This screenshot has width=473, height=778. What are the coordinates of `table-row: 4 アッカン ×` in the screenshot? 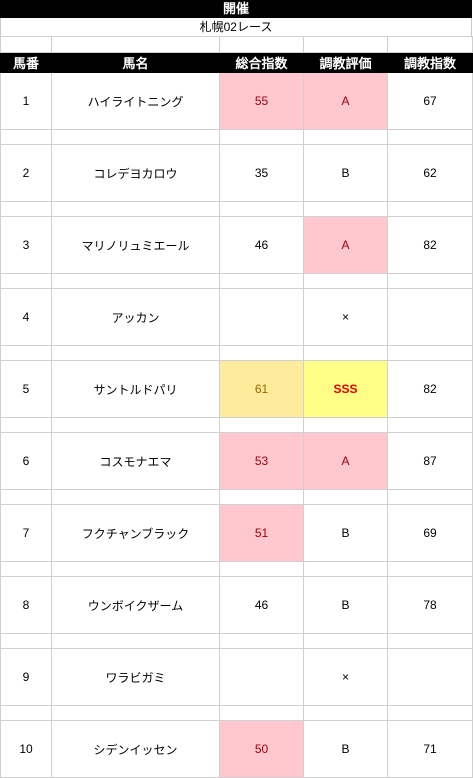 It's located at (236, 317).